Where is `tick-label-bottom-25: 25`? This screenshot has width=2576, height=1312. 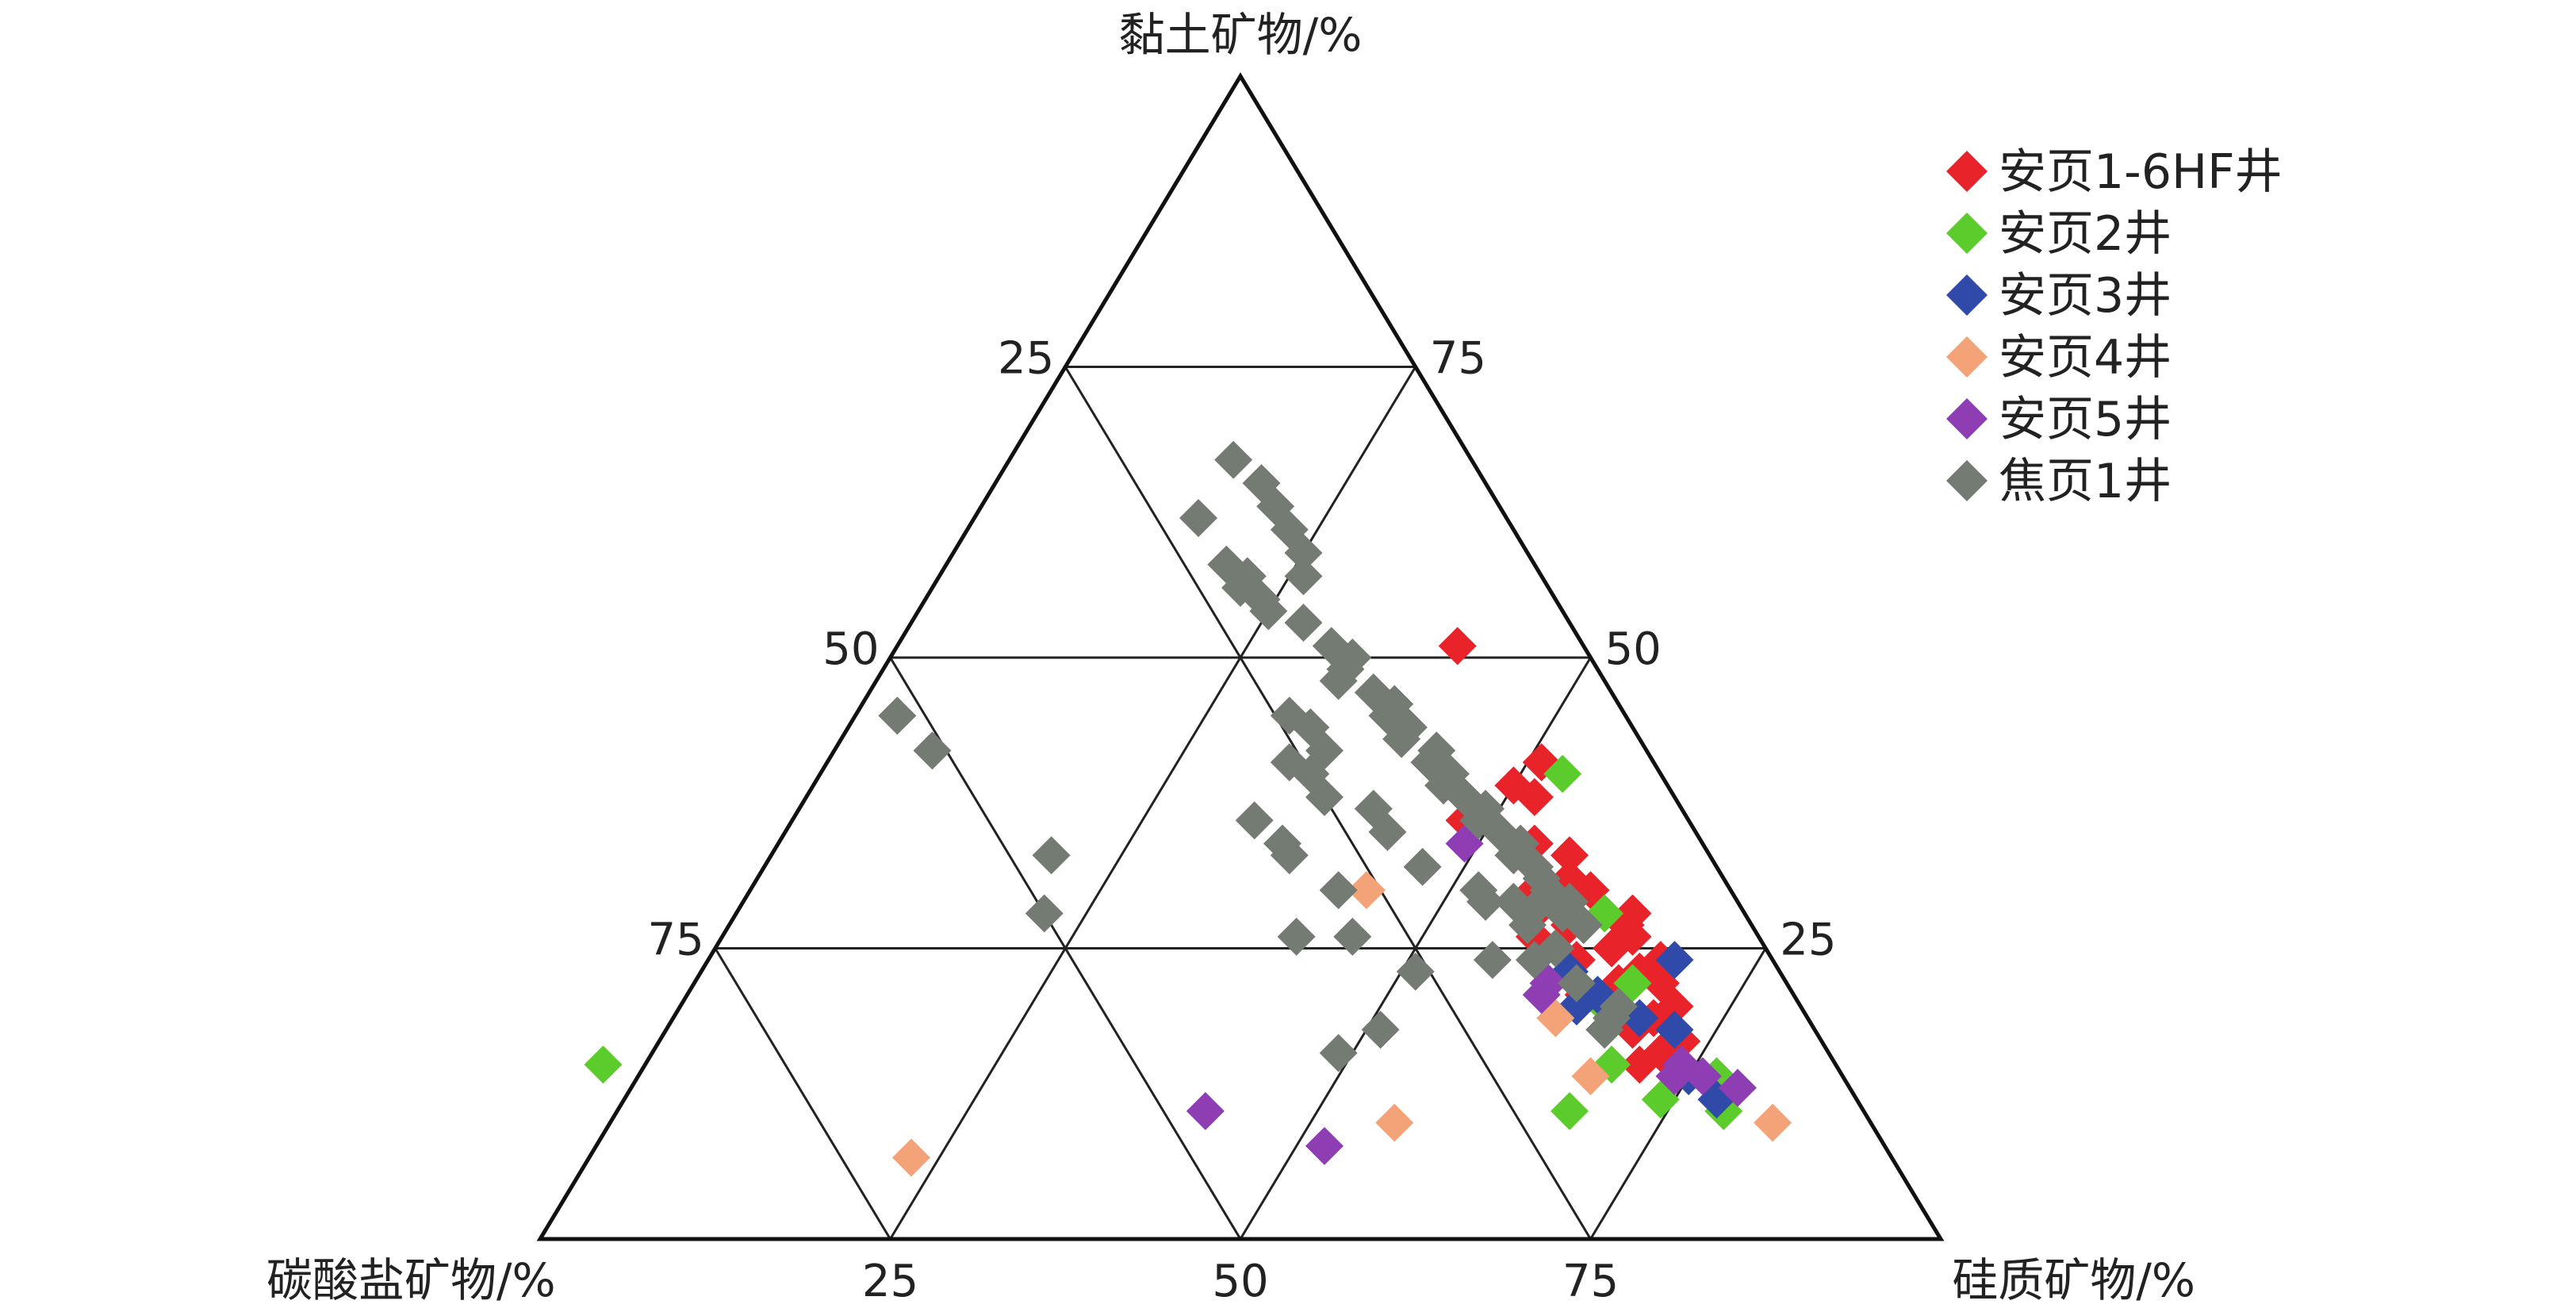 tick-label-bottom-25: 25 is located at coordinates (890, 1281).